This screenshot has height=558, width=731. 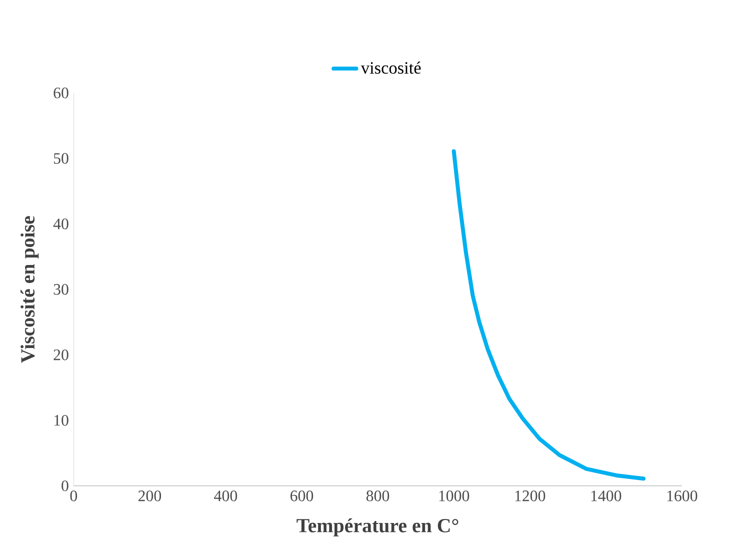 I want to click on legend-label: viscosité, so click(x=390, y=68).